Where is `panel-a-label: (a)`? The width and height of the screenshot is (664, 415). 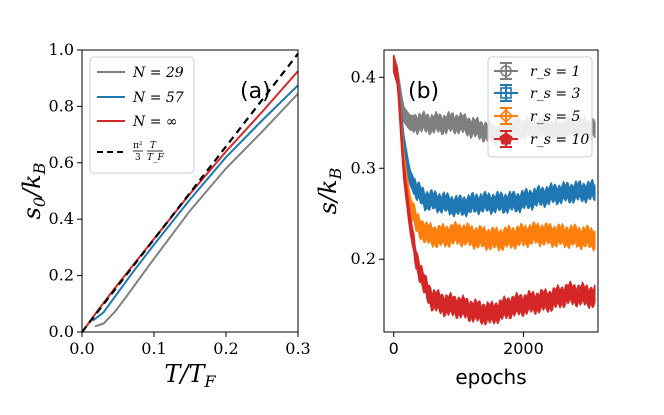 panel-a-label: (a) is located at coordinates (255, 91).